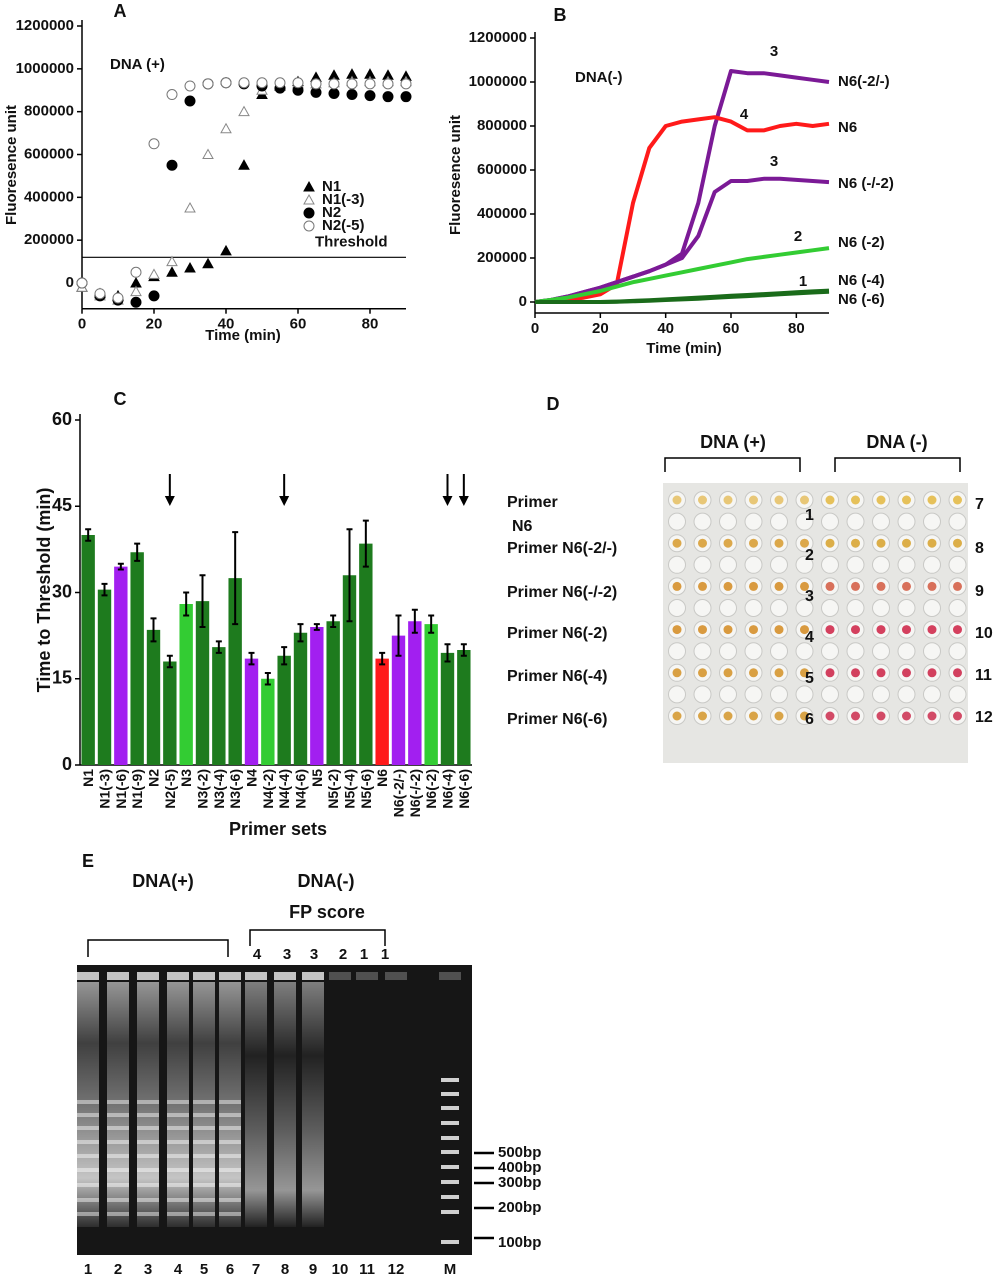 The image size is (999, 1280). I want to click on annotation: DNA (+), so click(137, 64).